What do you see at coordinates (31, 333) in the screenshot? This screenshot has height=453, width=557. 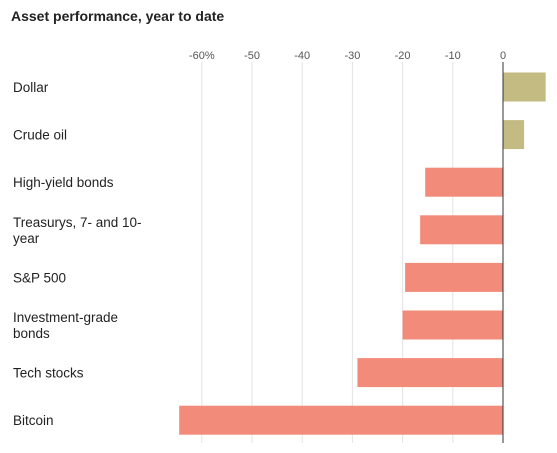 I see `category-label-line: bonds` at bounding box center [31, 333].